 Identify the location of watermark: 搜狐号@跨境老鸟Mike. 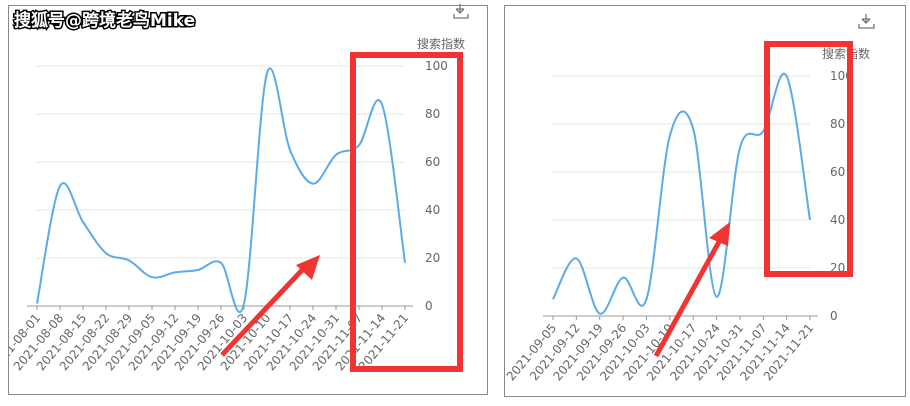
(104, 20).